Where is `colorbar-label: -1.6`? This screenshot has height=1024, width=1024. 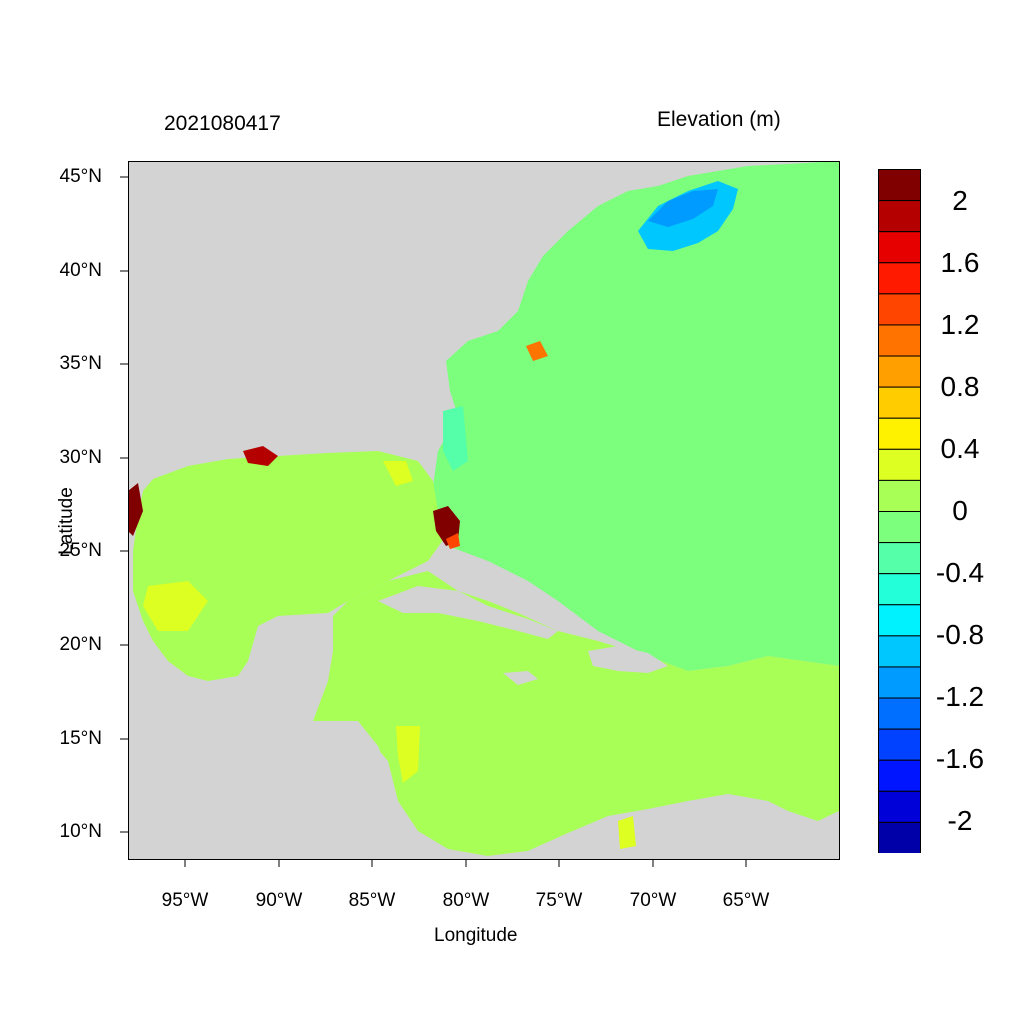 colorbar-label: -1.6 is located at coordinates (960, 758).